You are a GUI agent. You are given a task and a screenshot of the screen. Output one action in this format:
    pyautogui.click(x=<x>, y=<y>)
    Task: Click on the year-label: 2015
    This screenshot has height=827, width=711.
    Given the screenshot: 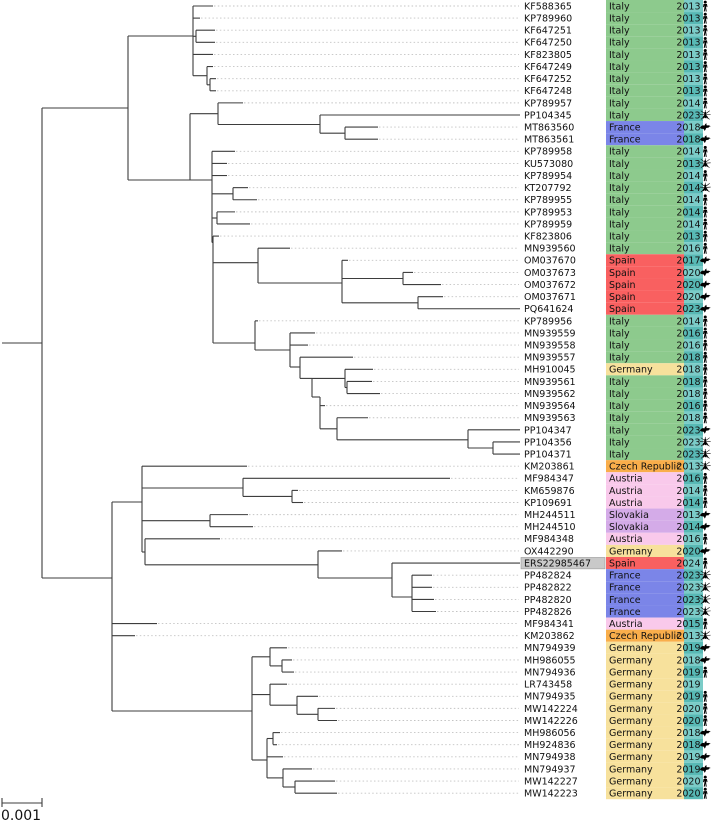 What is the action you would take?
    pyautogui.click(x=688, y=624)
    